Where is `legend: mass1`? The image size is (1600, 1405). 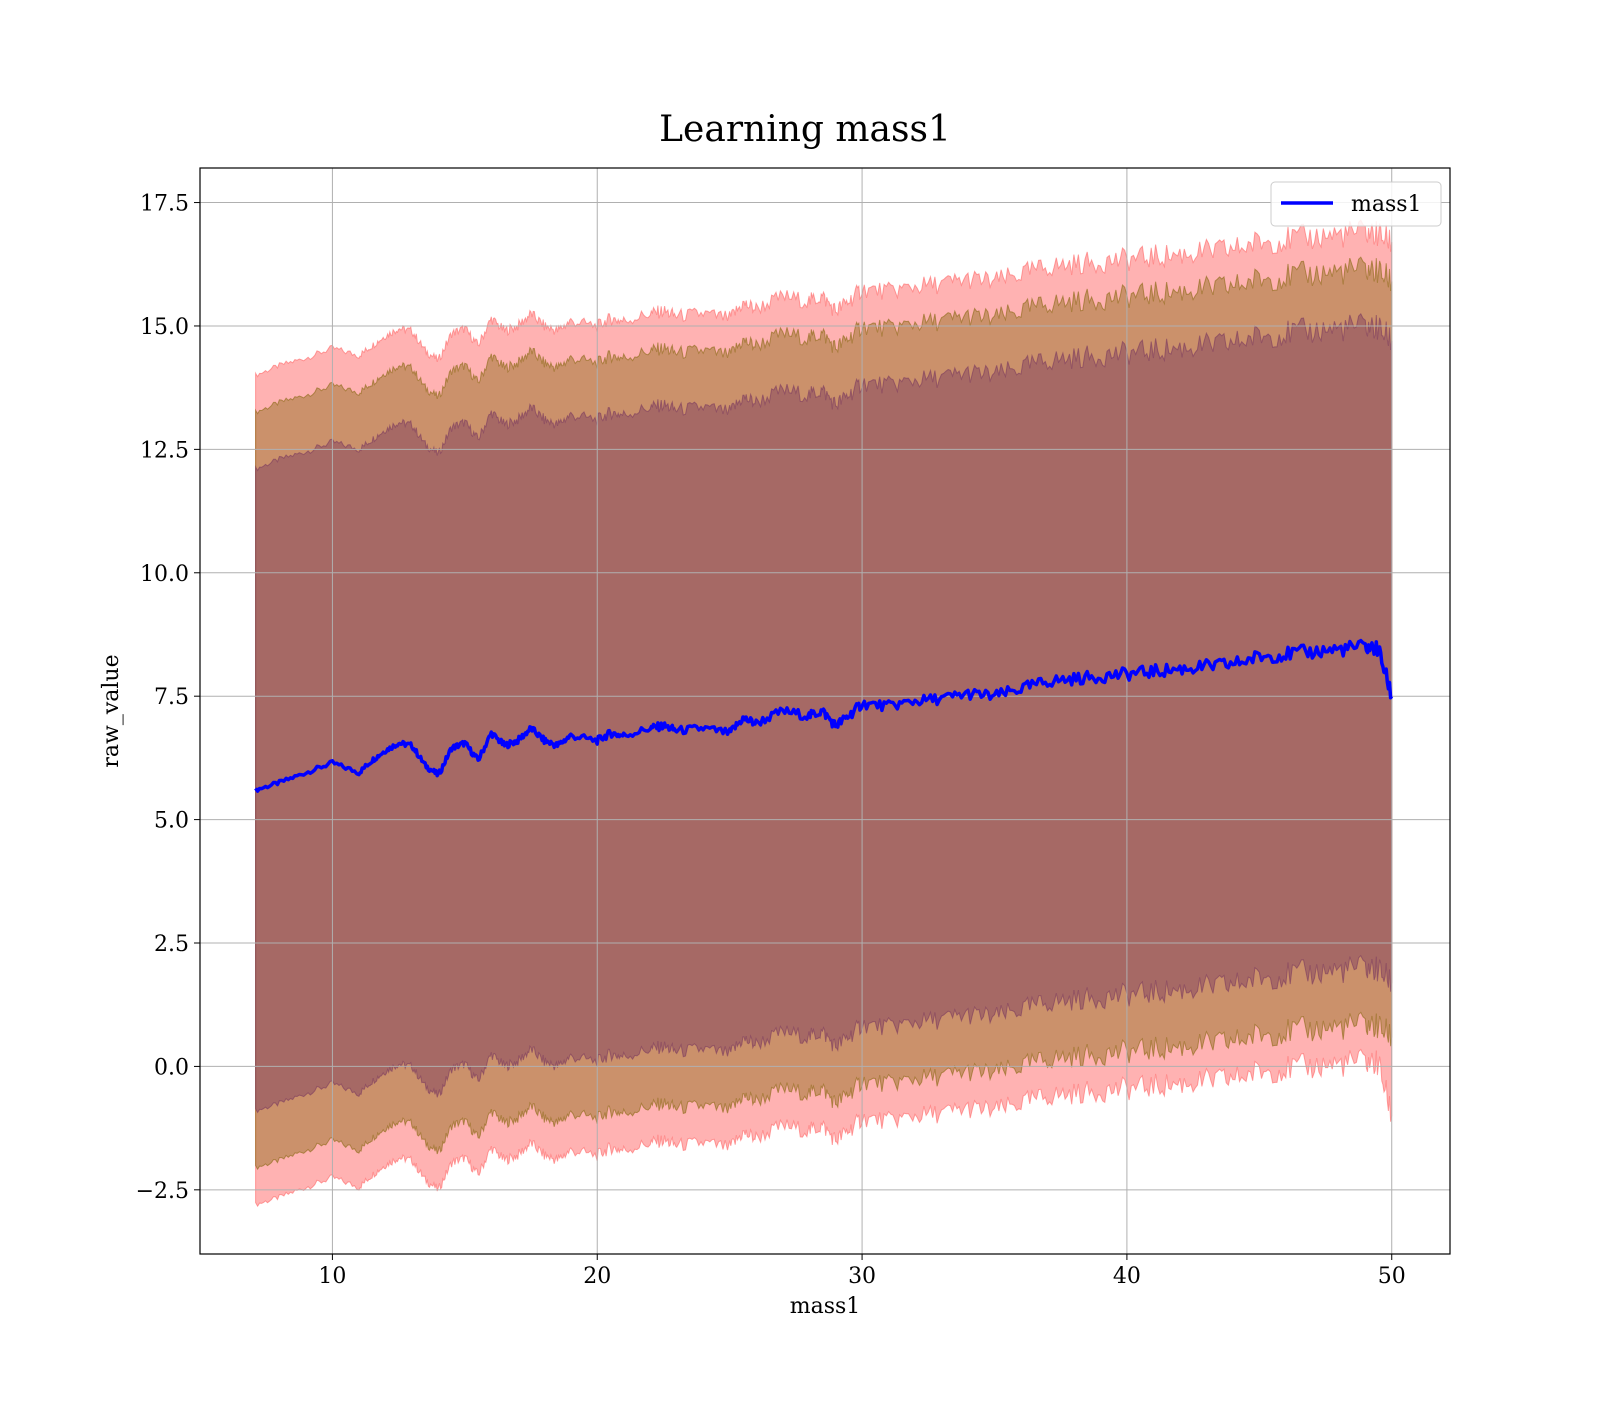 legend: mass1 is located at coordinates (1356, 204).